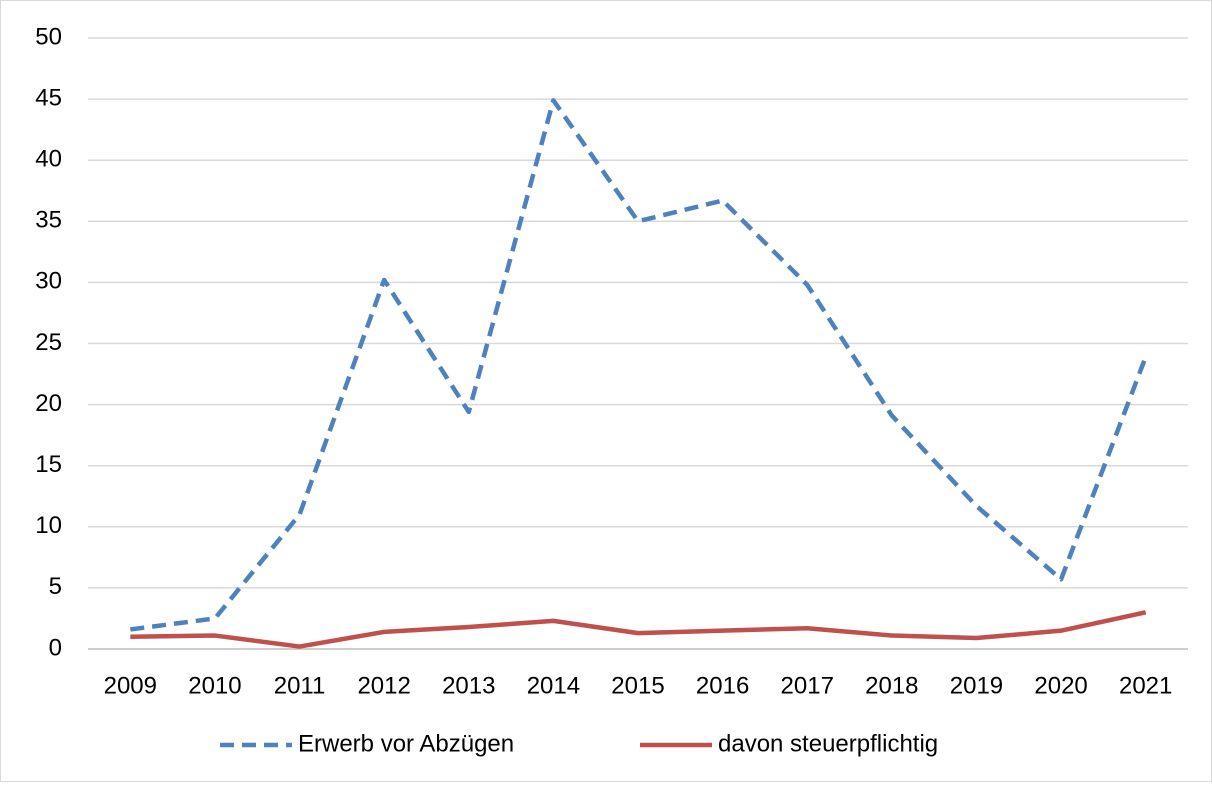 The width and height of the screenshot is (1212, 787). What do you see at coordinates (48, 403) in the screenshot?
I see `y-tick-label: 20` at bounding box center [48, 403].